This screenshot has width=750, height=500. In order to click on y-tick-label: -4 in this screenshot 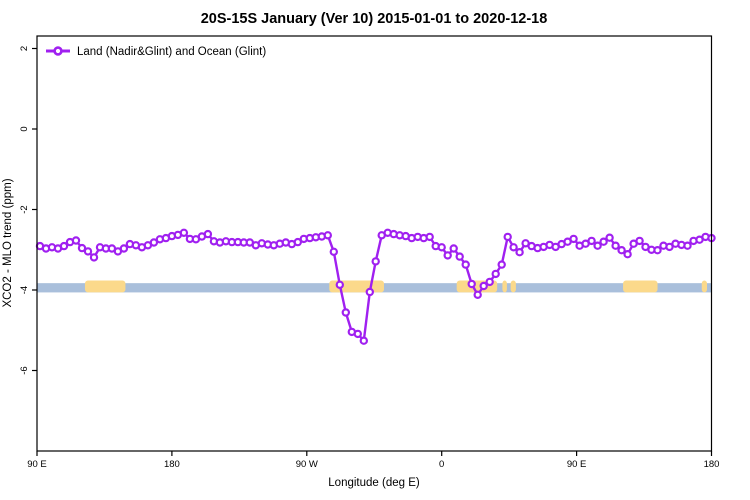, I will do `click(24, 290)`.